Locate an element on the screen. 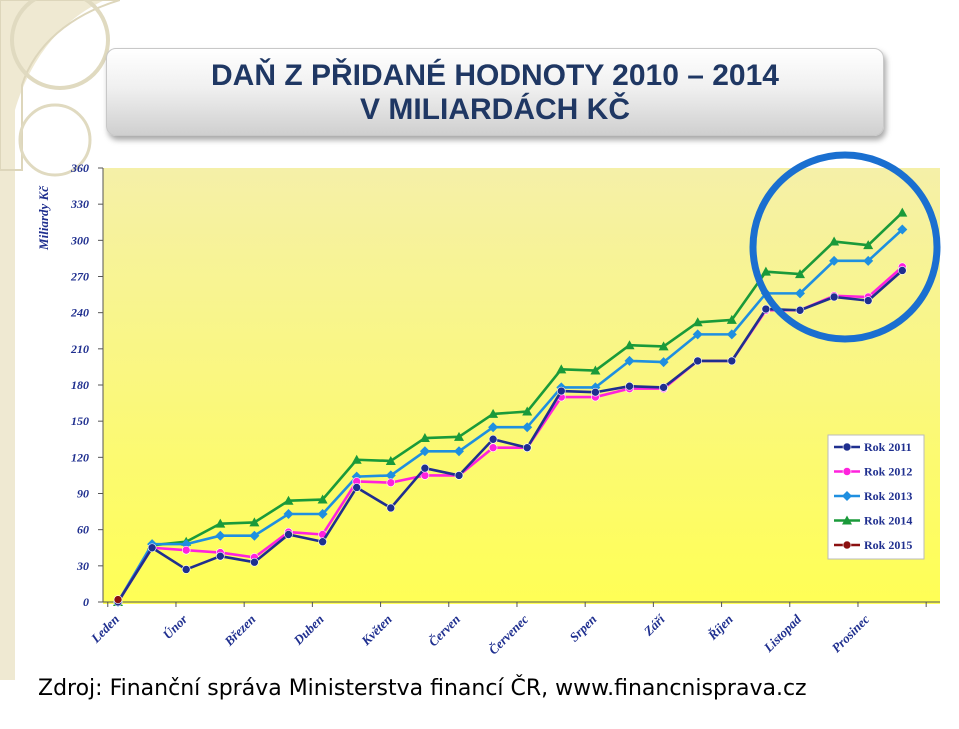  legend-item: Rok 2013 is located at coordinates (873, 496).